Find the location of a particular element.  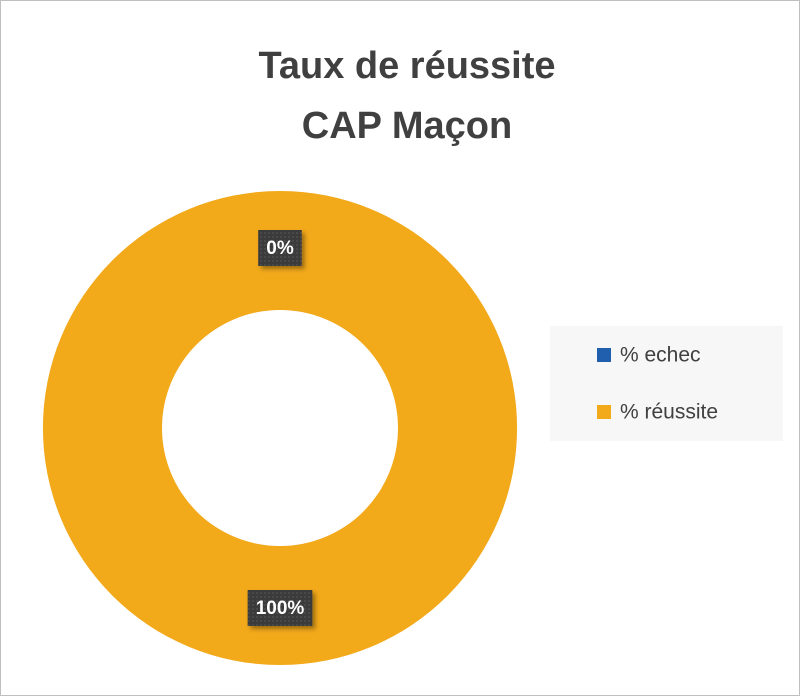

legend-label: % réussite is located at coordinates (669, 412).